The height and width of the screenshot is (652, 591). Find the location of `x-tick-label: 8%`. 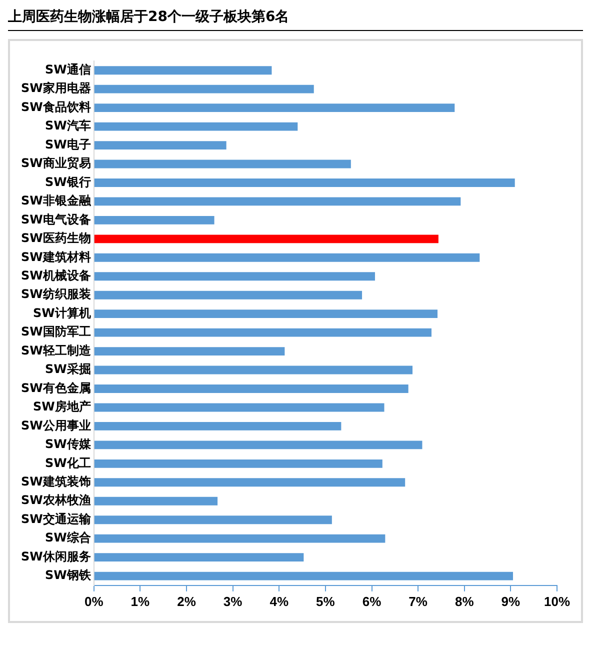

x-tick-label: 8% is located at coordinates (464, 601).